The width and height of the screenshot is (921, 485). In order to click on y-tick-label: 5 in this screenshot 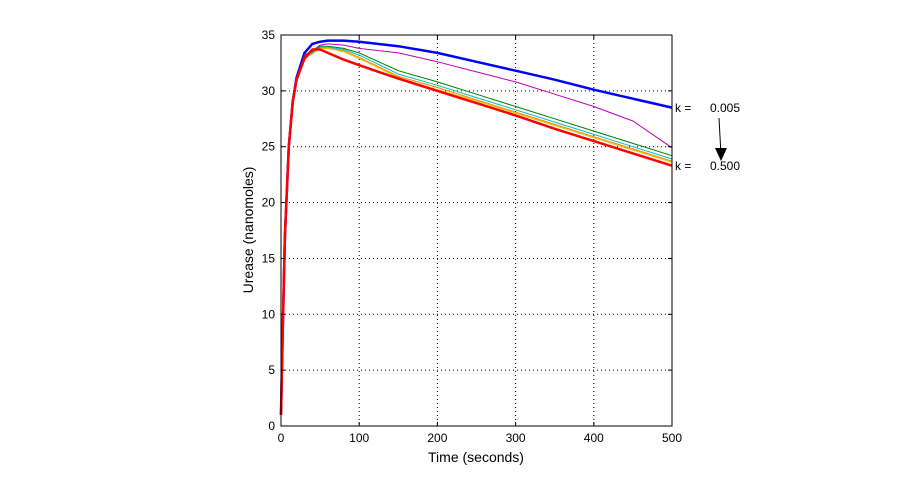, I will do `click(271, 370)`.